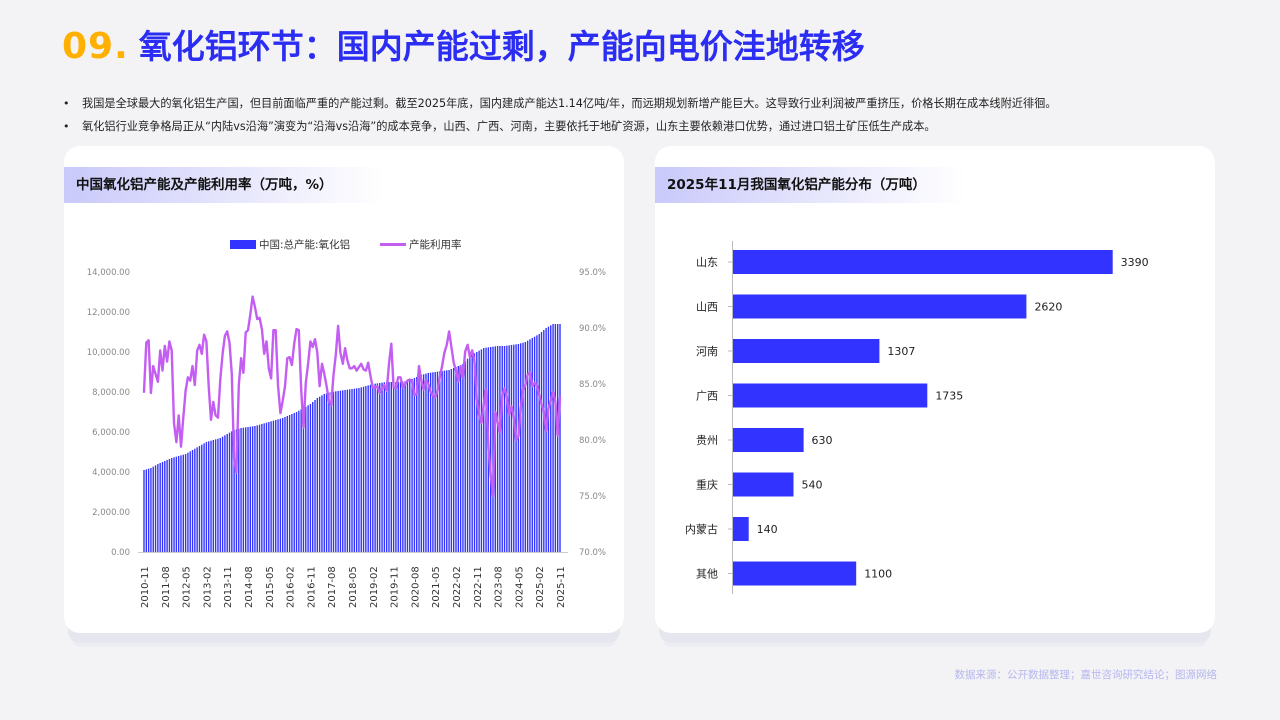 Image resolution: width=1280 pixels, height=720 pixels. Describe the element at coordinates (707, 307) in the screenshot. I see `category-label: 山西` at that location.